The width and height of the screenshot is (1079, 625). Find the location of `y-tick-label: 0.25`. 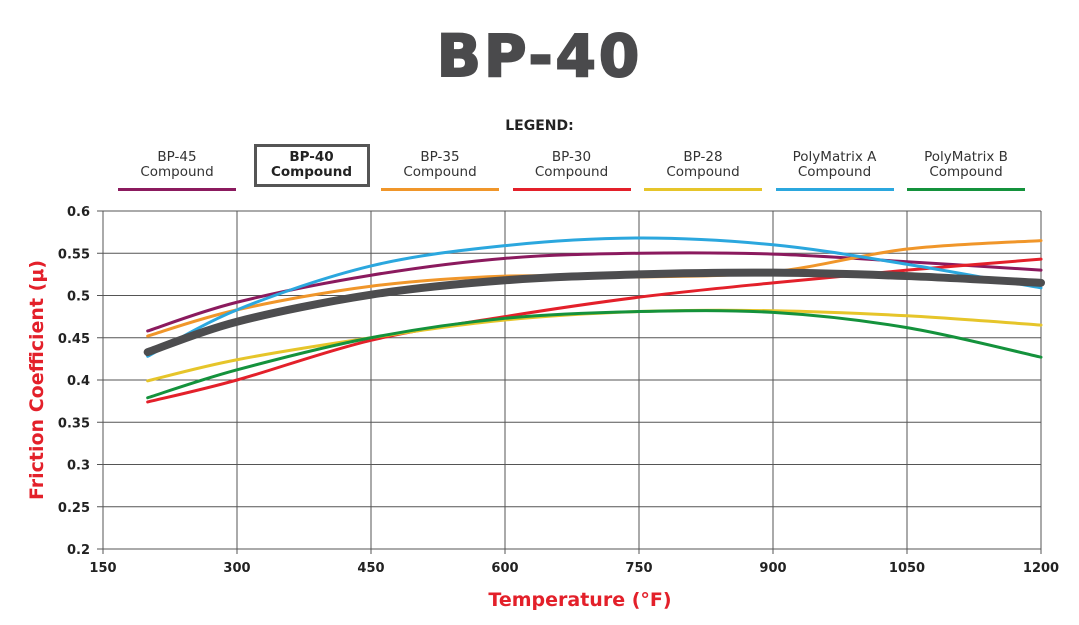

y-tick-label: 0.25 is located at coordinates (74, 508).